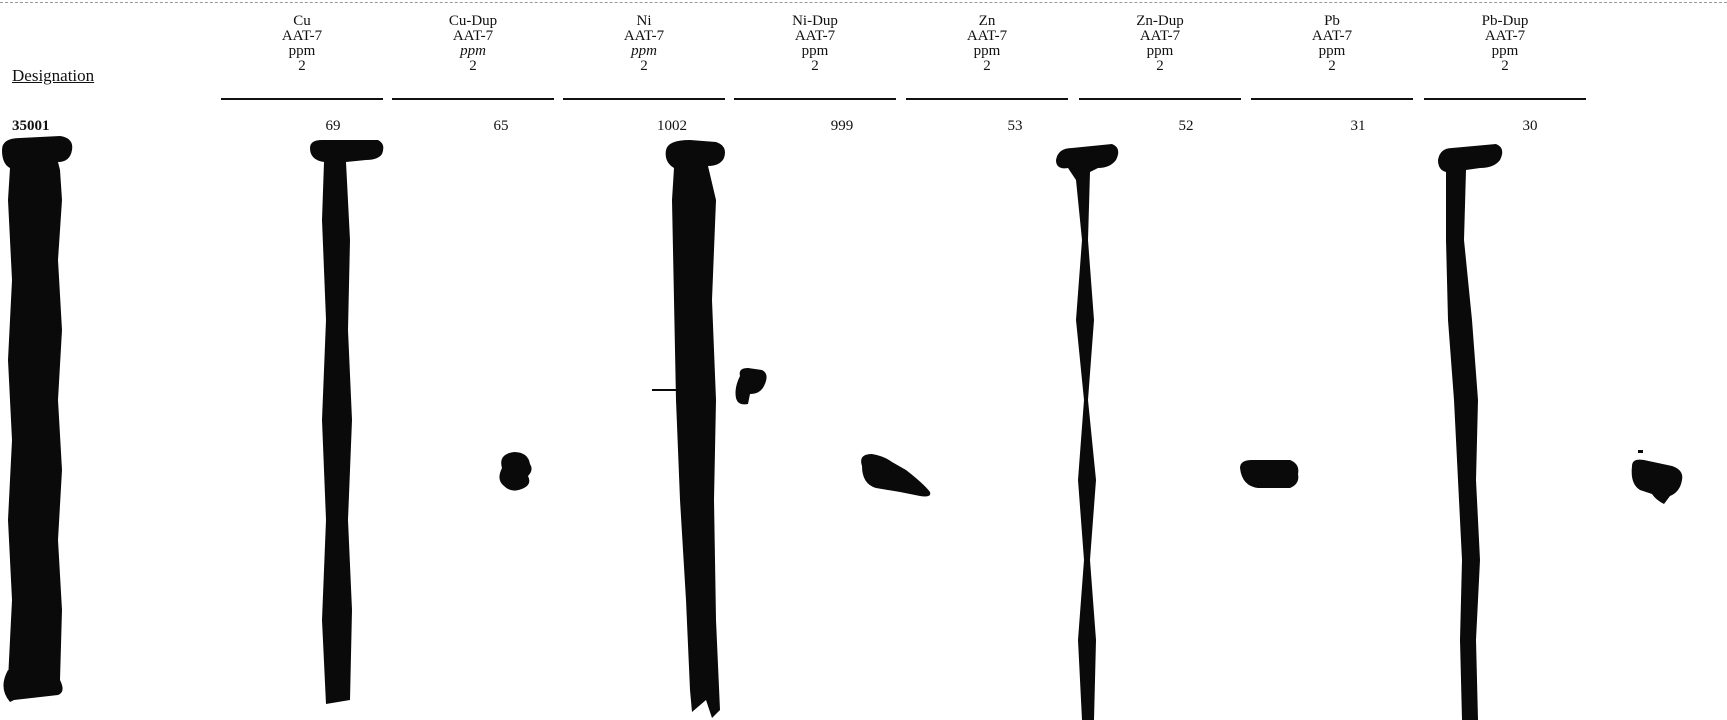  I want to click on column-header-zn-dup: Zn-Dup AAT-7 ppm 2, so click(1160, 44).